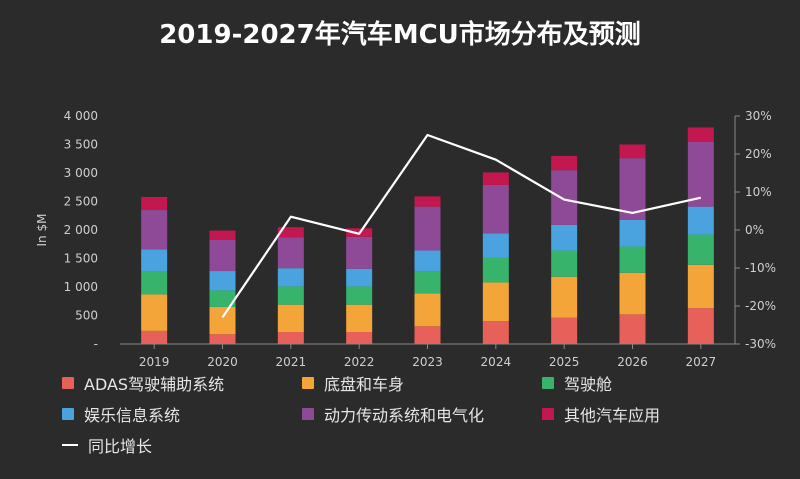  I want to click on legend-label: ADAS驾驶辅助系统, so click(154, 384).